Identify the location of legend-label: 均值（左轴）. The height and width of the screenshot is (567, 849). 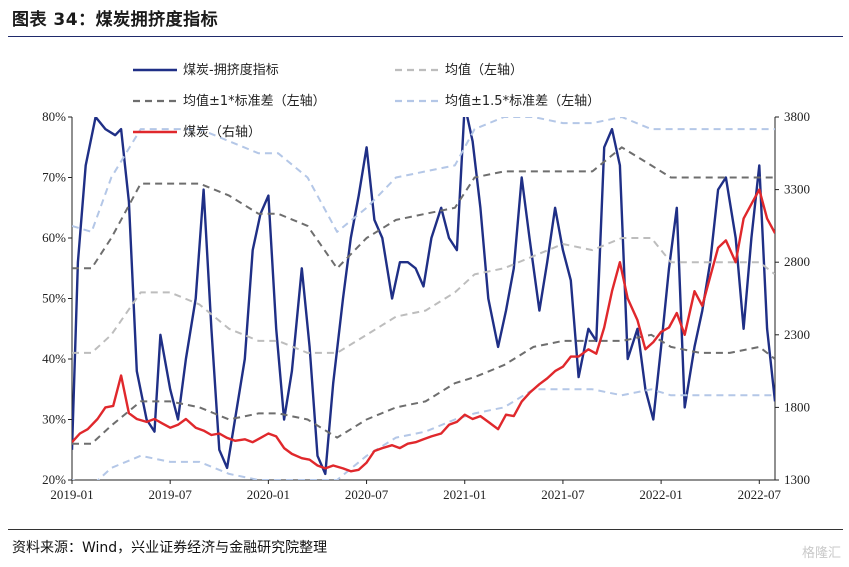
(484, 70).